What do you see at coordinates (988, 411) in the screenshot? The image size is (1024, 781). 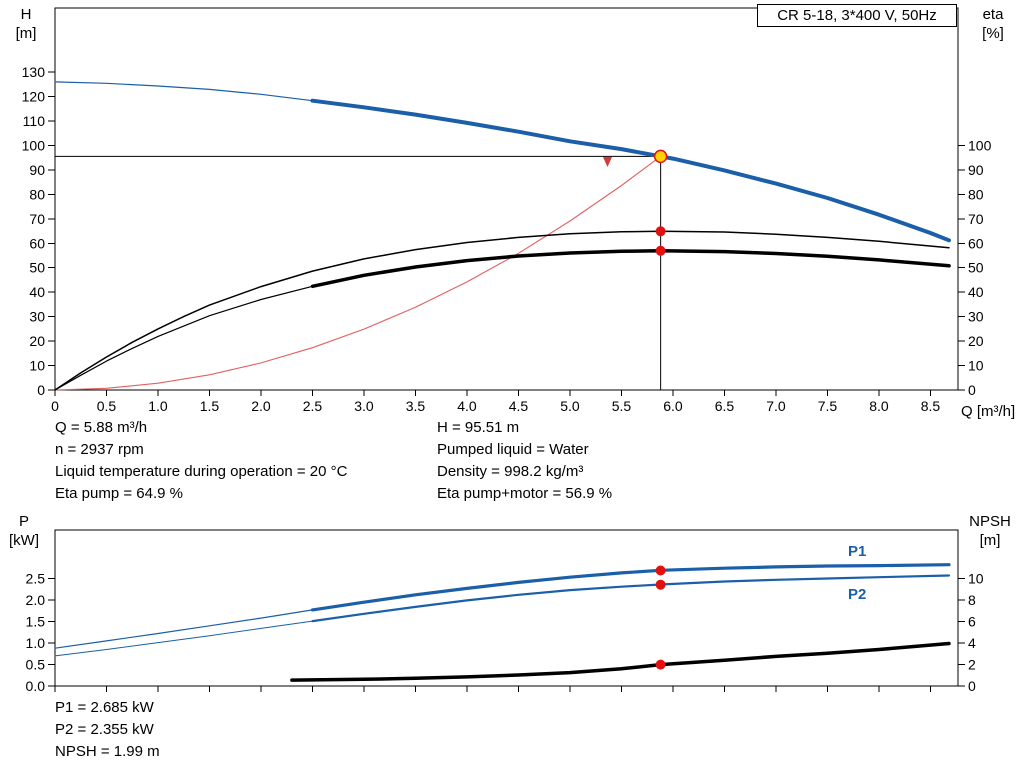 I see `flow-axis-title: Q [m³/h]` at bounding box center [988, 411].